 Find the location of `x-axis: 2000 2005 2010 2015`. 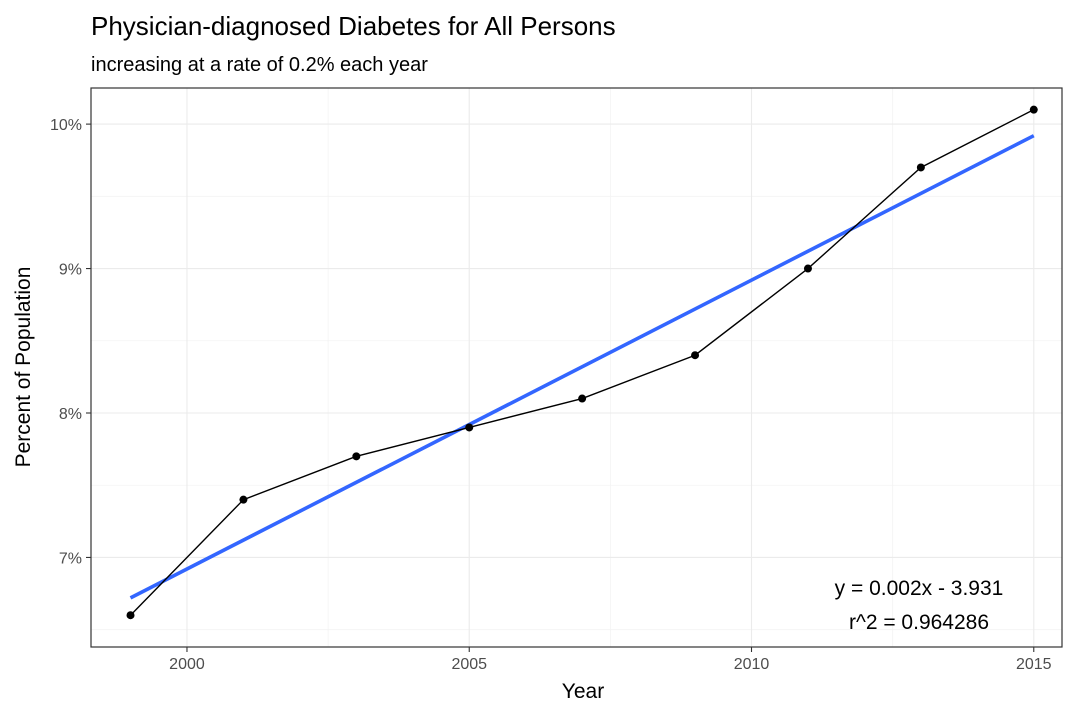

x-axis: 2000 2005 2010 2015 is located at coordinates (610, 660).